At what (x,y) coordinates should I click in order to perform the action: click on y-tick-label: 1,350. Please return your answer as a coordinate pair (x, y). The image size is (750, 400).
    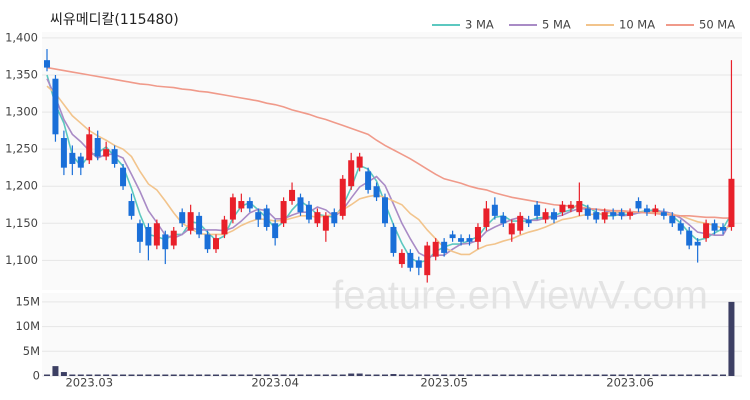
    Looking at the image, I should click on (21, 75).